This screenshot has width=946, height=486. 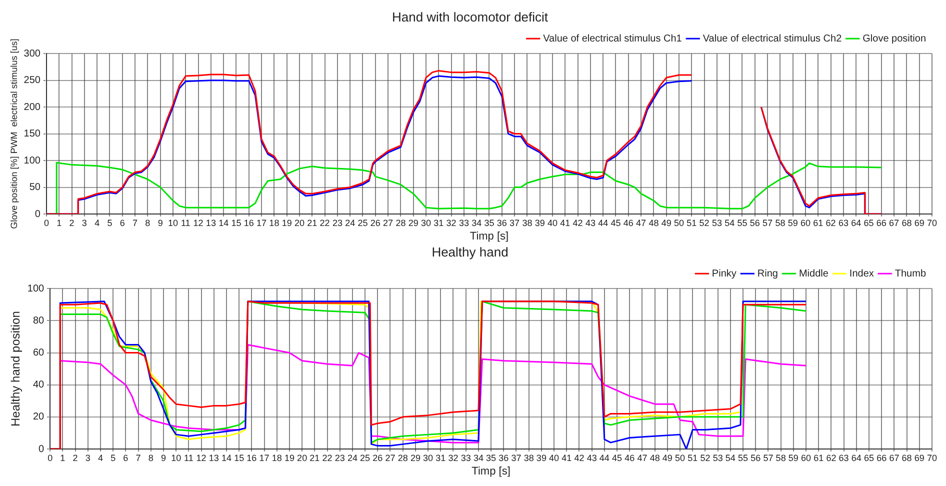 I want to click on x-tick-label: 14, so click(x=226, y=457).